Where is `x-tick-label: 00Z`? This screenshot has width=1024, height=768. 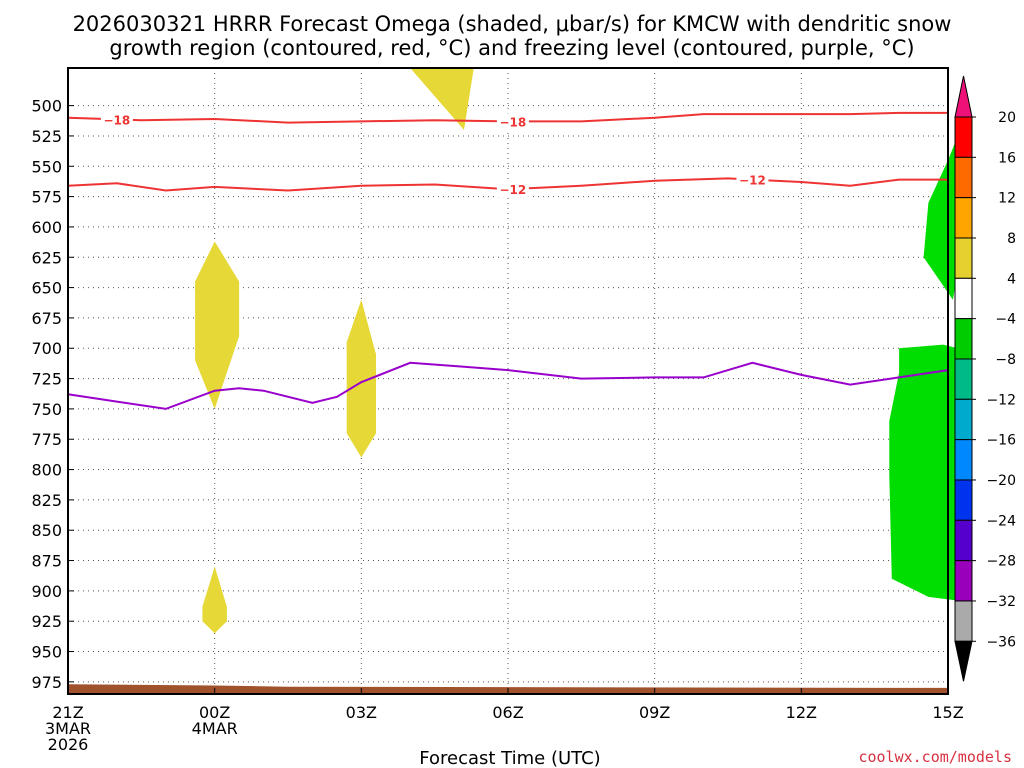
x-tick-label: 00Z is located at coordinates (214, 712).